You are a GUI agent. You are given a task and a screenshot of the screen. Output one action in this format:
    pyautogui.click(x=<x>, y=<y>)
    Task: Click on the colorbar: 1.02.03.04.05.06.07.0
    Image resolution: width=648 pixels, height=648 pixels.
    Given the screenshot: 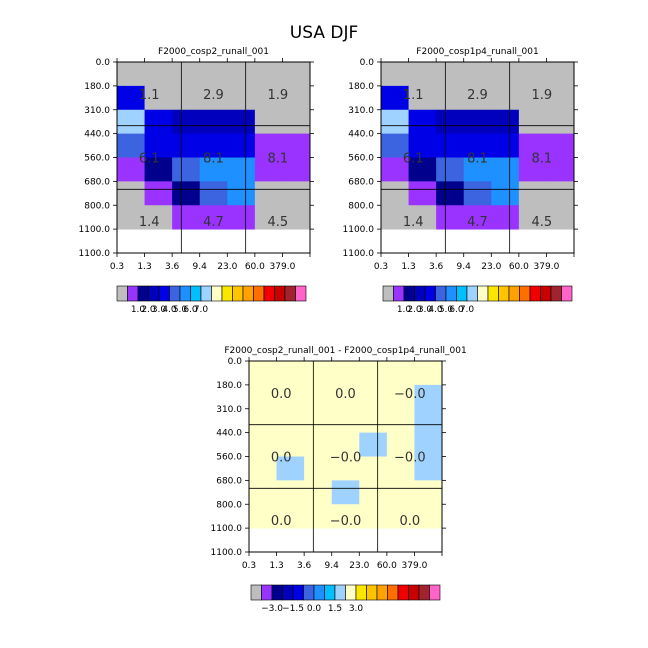 What is the action you would take?
    pyautogui.click(x=211, y=300)
    